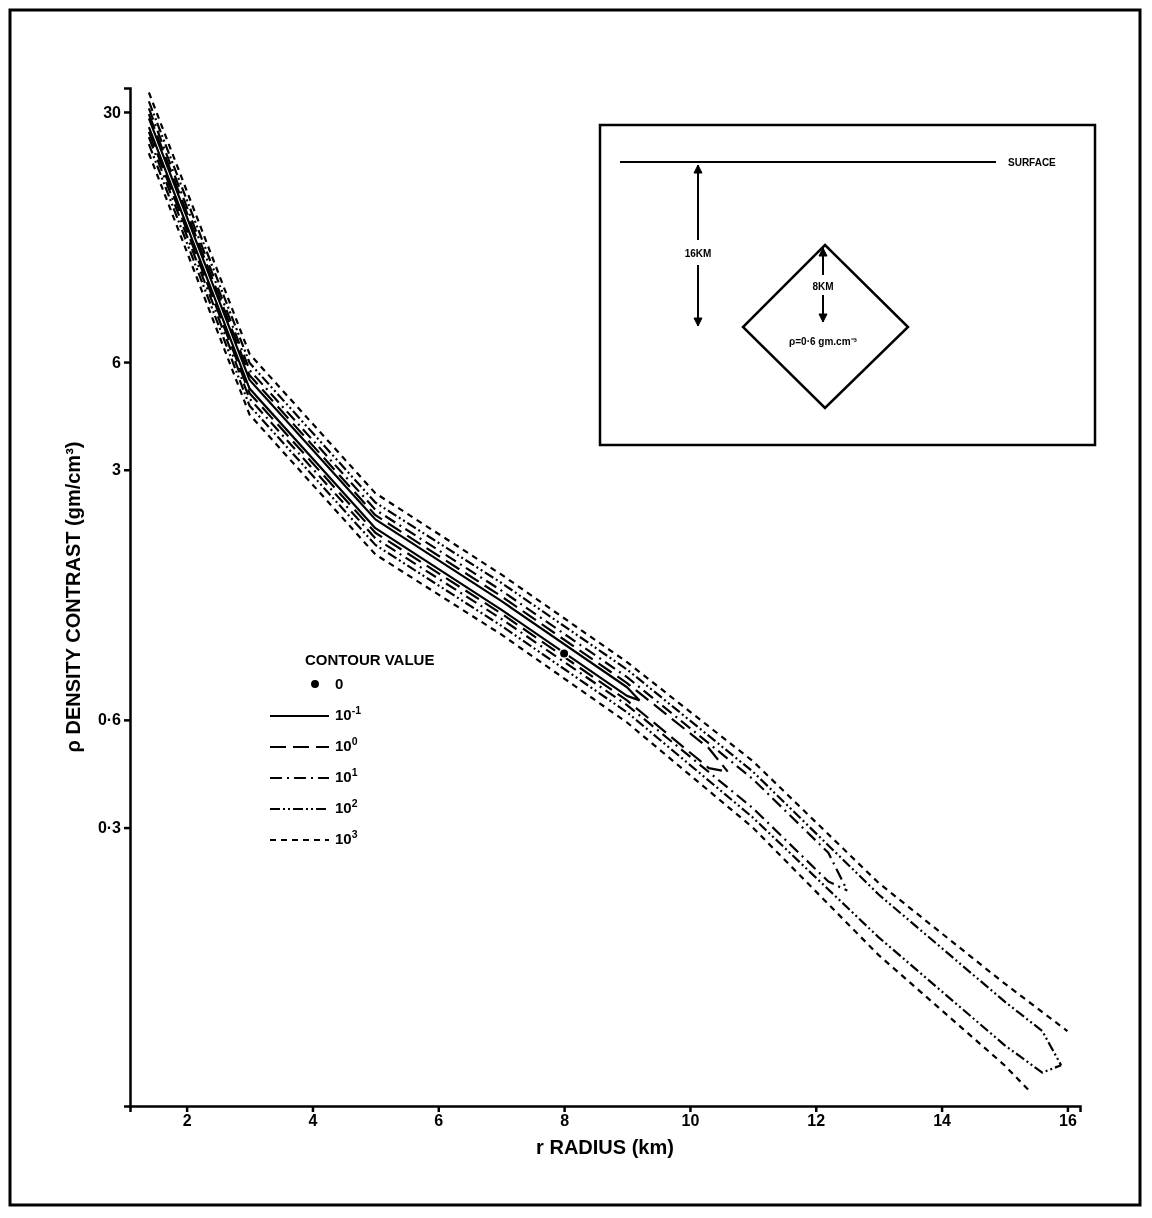 The image size is (1152, 1218). What do you see at coordinates (112, 112) in the screenshot?
I see `y-tick-label: 30` at bounding box center [112, 112].